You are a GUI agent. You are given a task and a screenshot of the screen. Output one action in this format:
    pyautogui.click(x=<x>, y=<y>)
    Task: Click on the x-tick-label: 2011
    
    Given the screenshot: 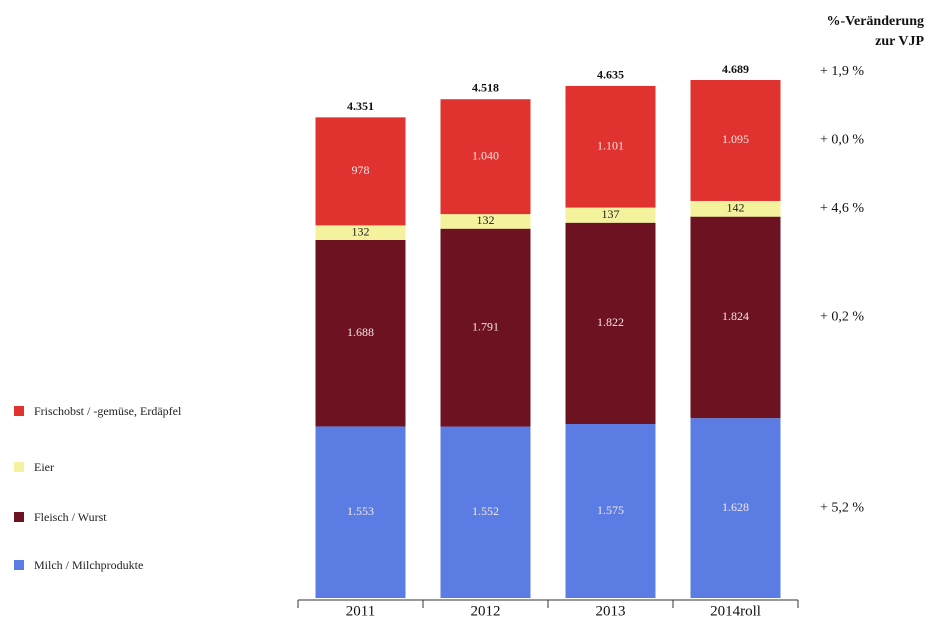 What is the action you would take?
    pyautogui.click(x=360, y=611)
    